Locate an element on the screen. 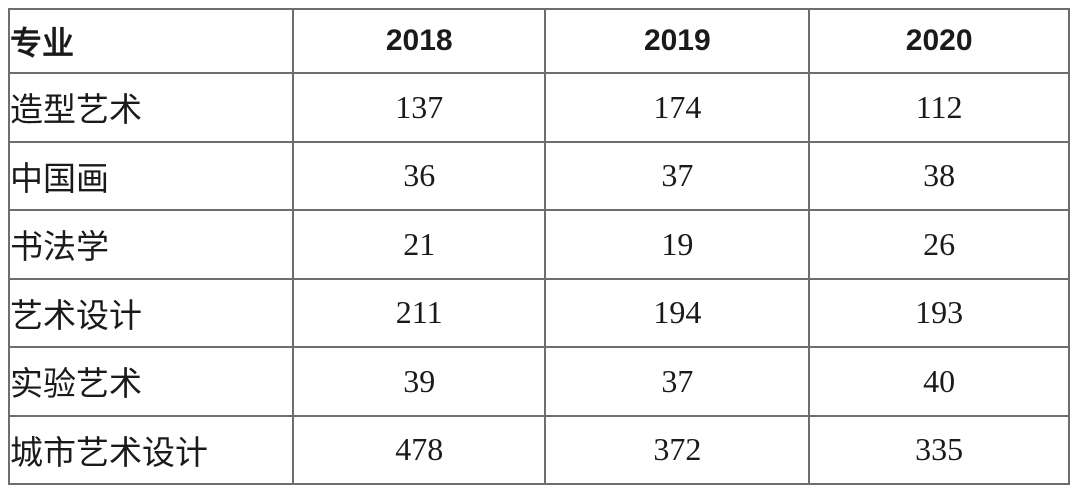 The image size is (1080, 493). table-cell: 335 is located at coordinates (939, 449).